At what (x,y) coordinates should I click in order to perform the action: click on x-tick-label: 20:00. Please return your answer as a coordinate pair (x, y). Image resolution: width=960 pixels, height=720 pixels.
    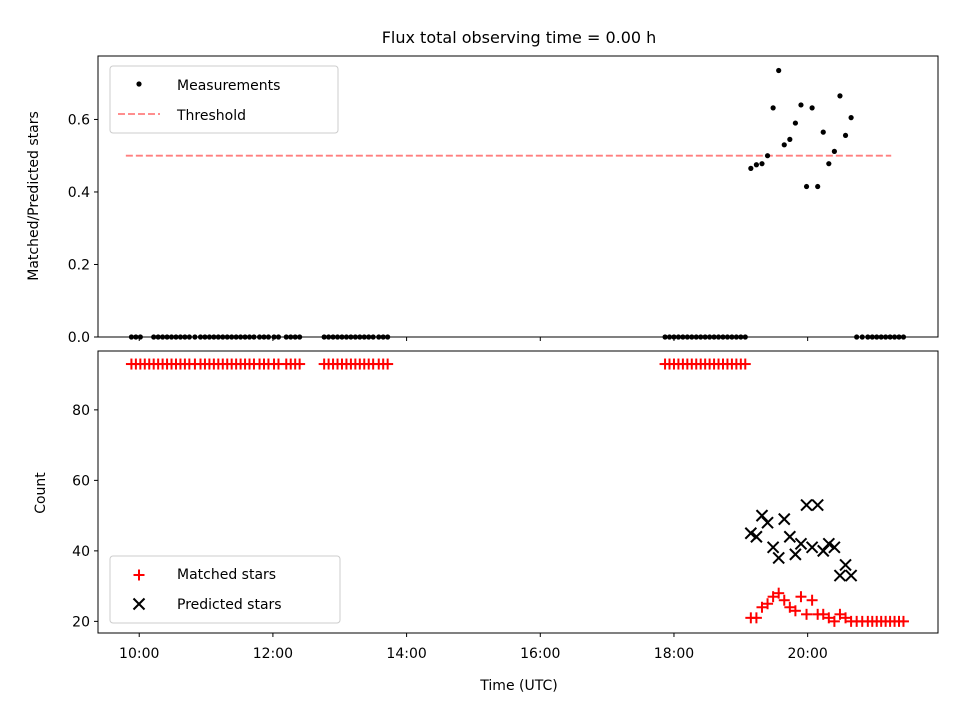
    Looking at the image, I should click on (807, 654).